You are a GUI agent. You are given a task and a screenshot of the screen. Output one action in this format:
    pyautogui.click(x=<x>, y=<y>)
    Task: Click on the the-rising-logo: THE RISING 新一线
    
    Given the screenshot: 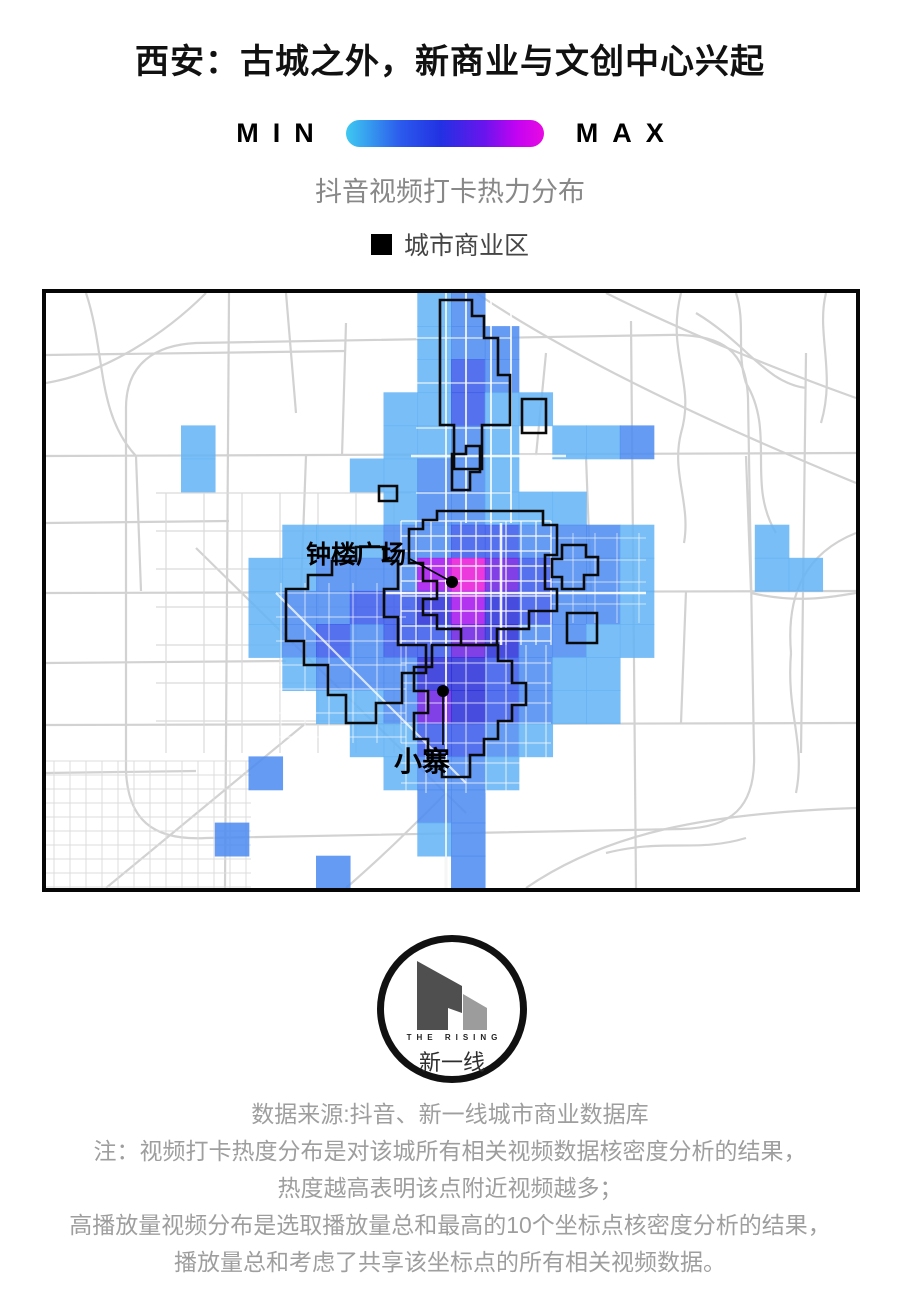 What is the action you would take?
    pyautogui.click(x=452, y=1009)
    